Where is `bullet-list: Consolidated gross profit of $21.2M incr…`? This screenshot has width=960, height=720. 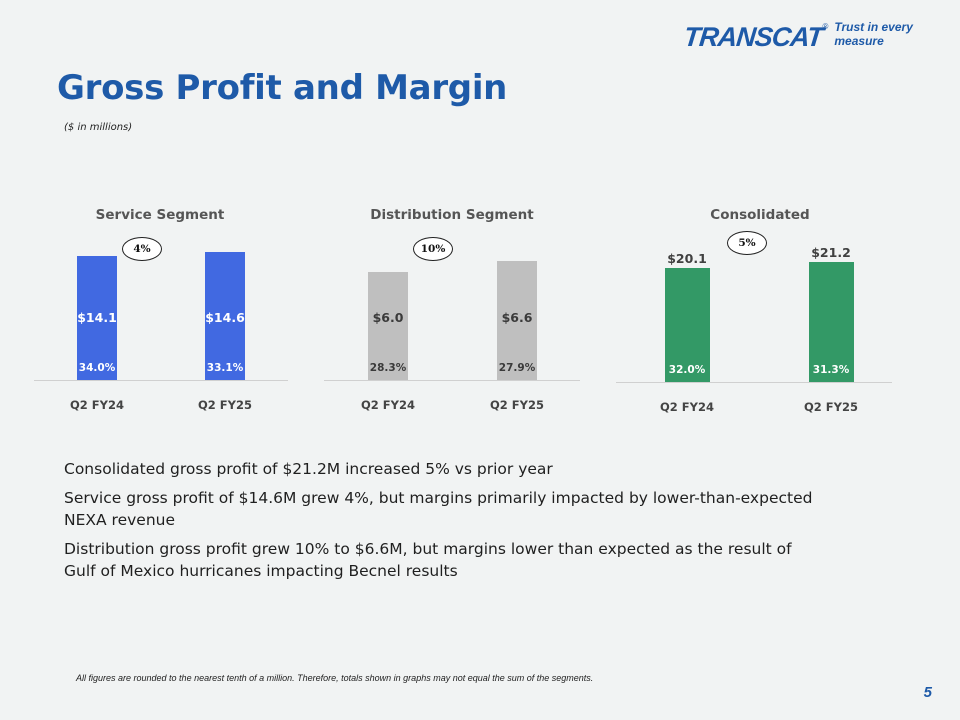 bullet-list: Consolidated gross profit of $21.2M incr… is located at coordinates (444, 523).